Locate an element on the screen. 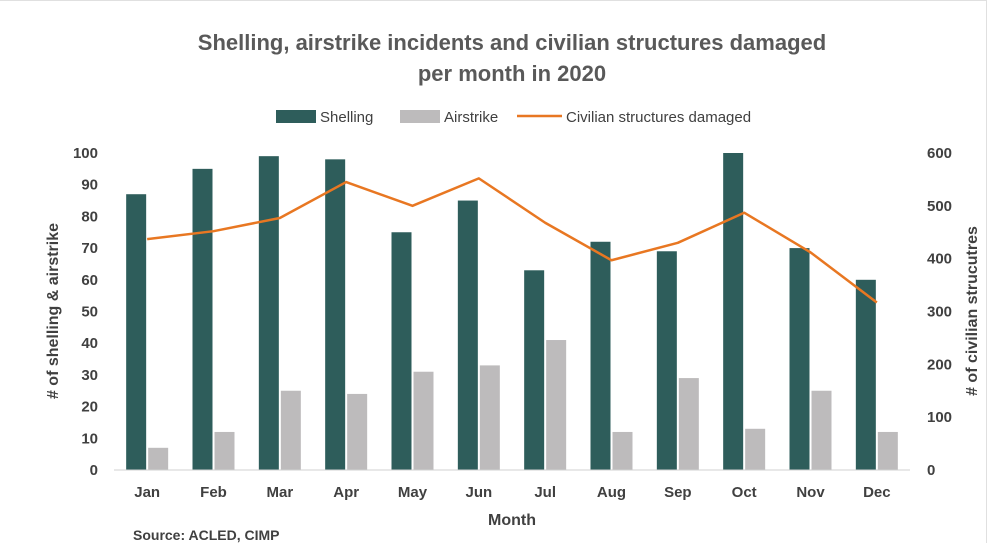  x-tick-label-may: May is located at coordinates (413, 492).